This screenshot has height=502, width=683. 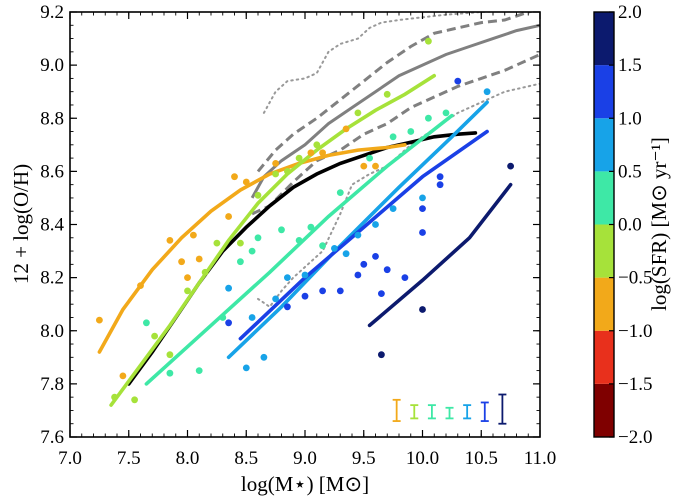 I want to click on x-tick-label: 11.0, so click(x=540, y=458).